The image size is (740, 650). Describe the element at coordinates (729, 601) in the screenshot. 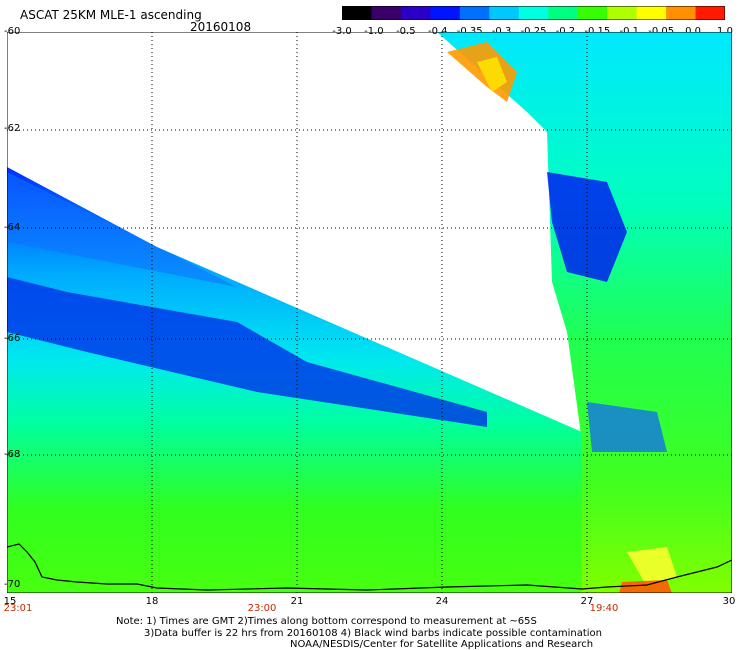

I see `x-axis-label-30: 30` at that location.